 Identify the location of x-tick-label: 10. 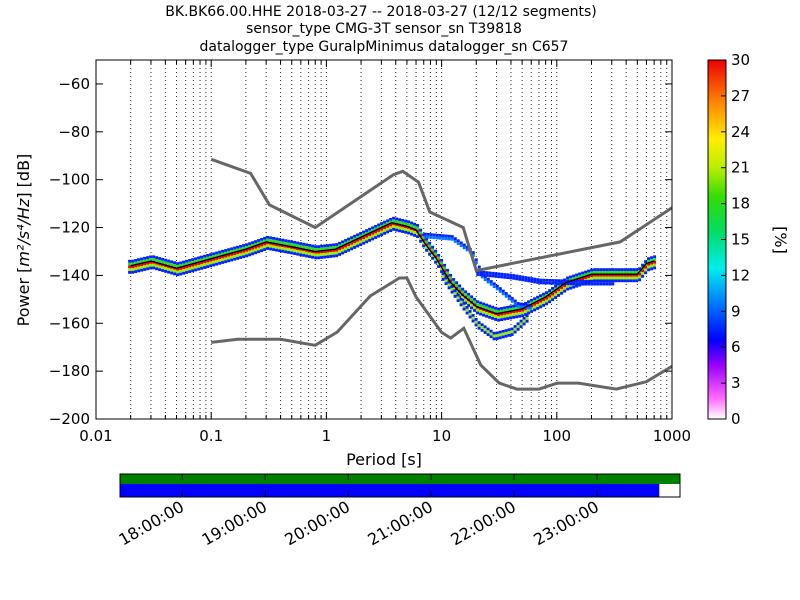
(441, 436).